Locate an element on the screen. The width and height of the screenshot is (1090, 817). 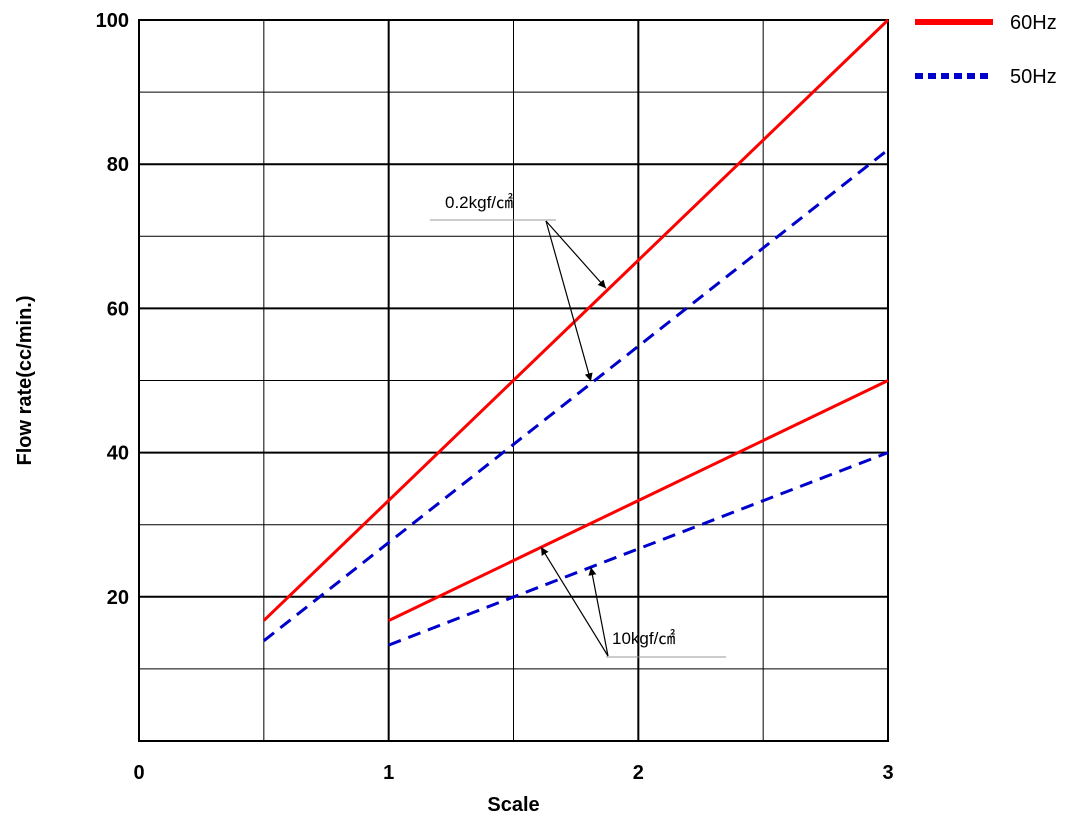
legend-label-60hz: 60Hz is located at coordinates (1033, 23).